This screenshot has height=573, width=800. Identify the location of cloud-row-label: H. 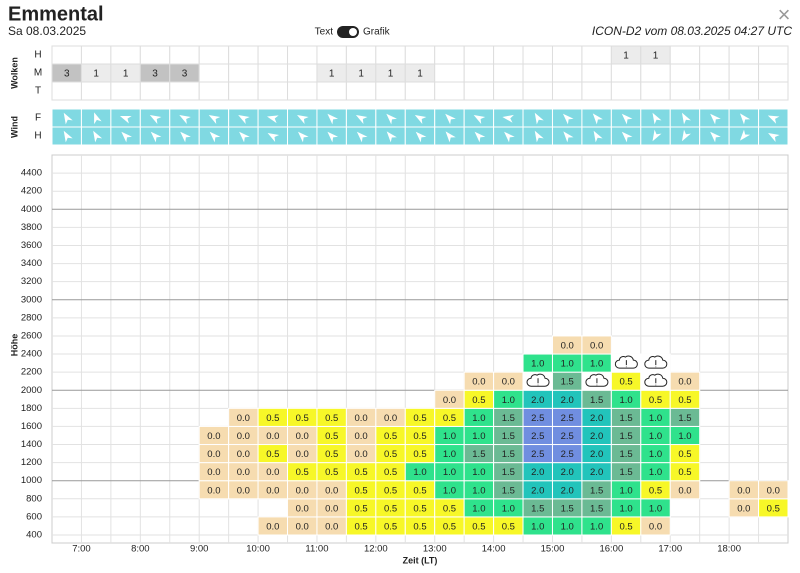
(37, 55).